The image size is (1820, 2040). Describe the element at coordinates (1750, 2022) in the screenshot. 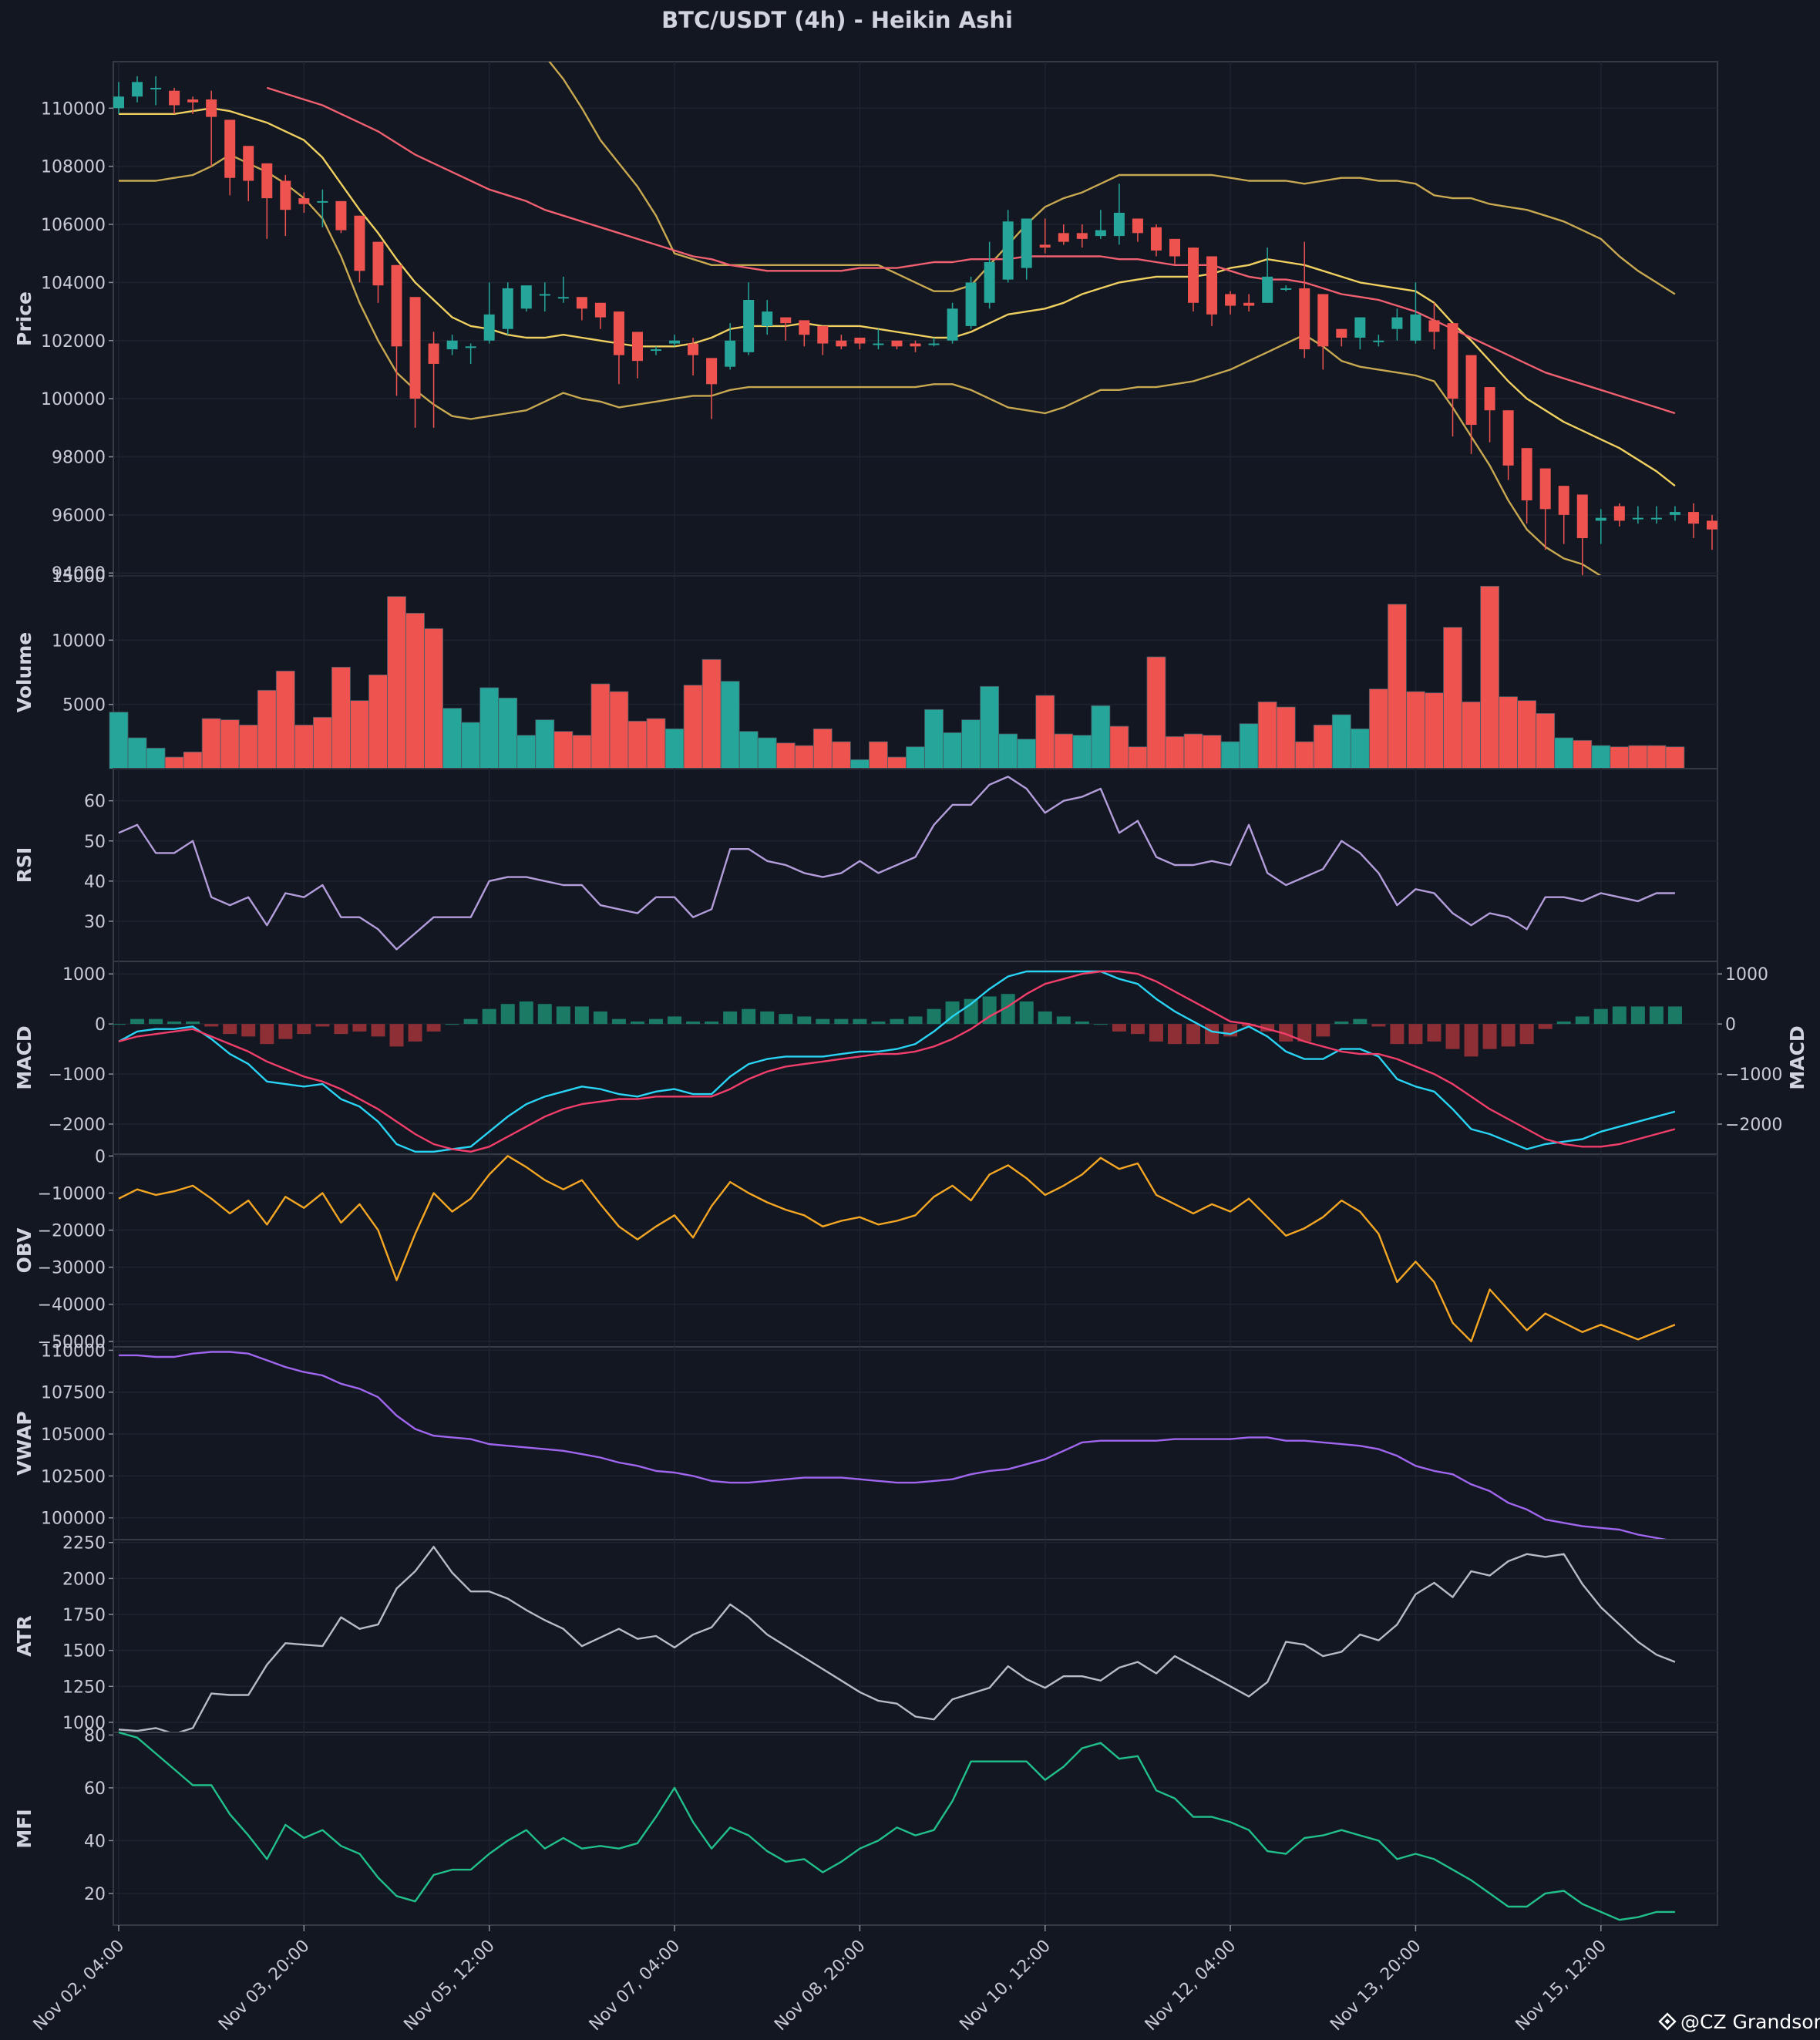

I see `watermark-text: @CZ Grandson` at that location.